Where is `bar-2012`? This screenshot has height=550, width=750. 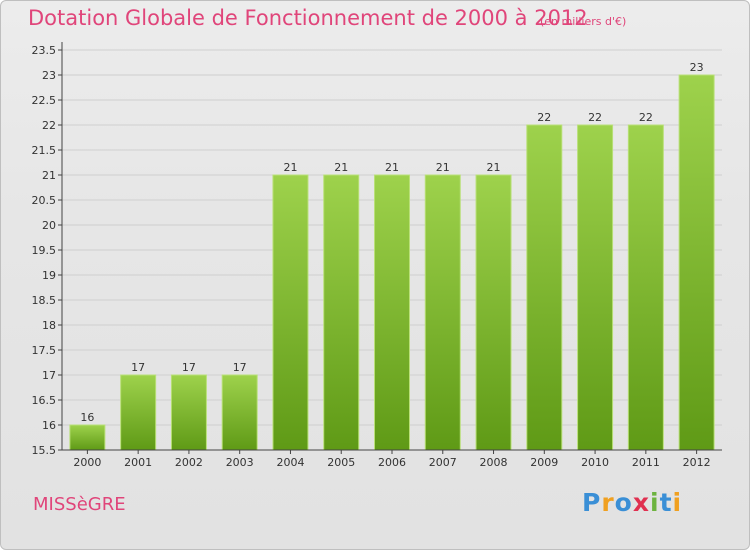
bar-2012 is located at coordinates (696, 262).